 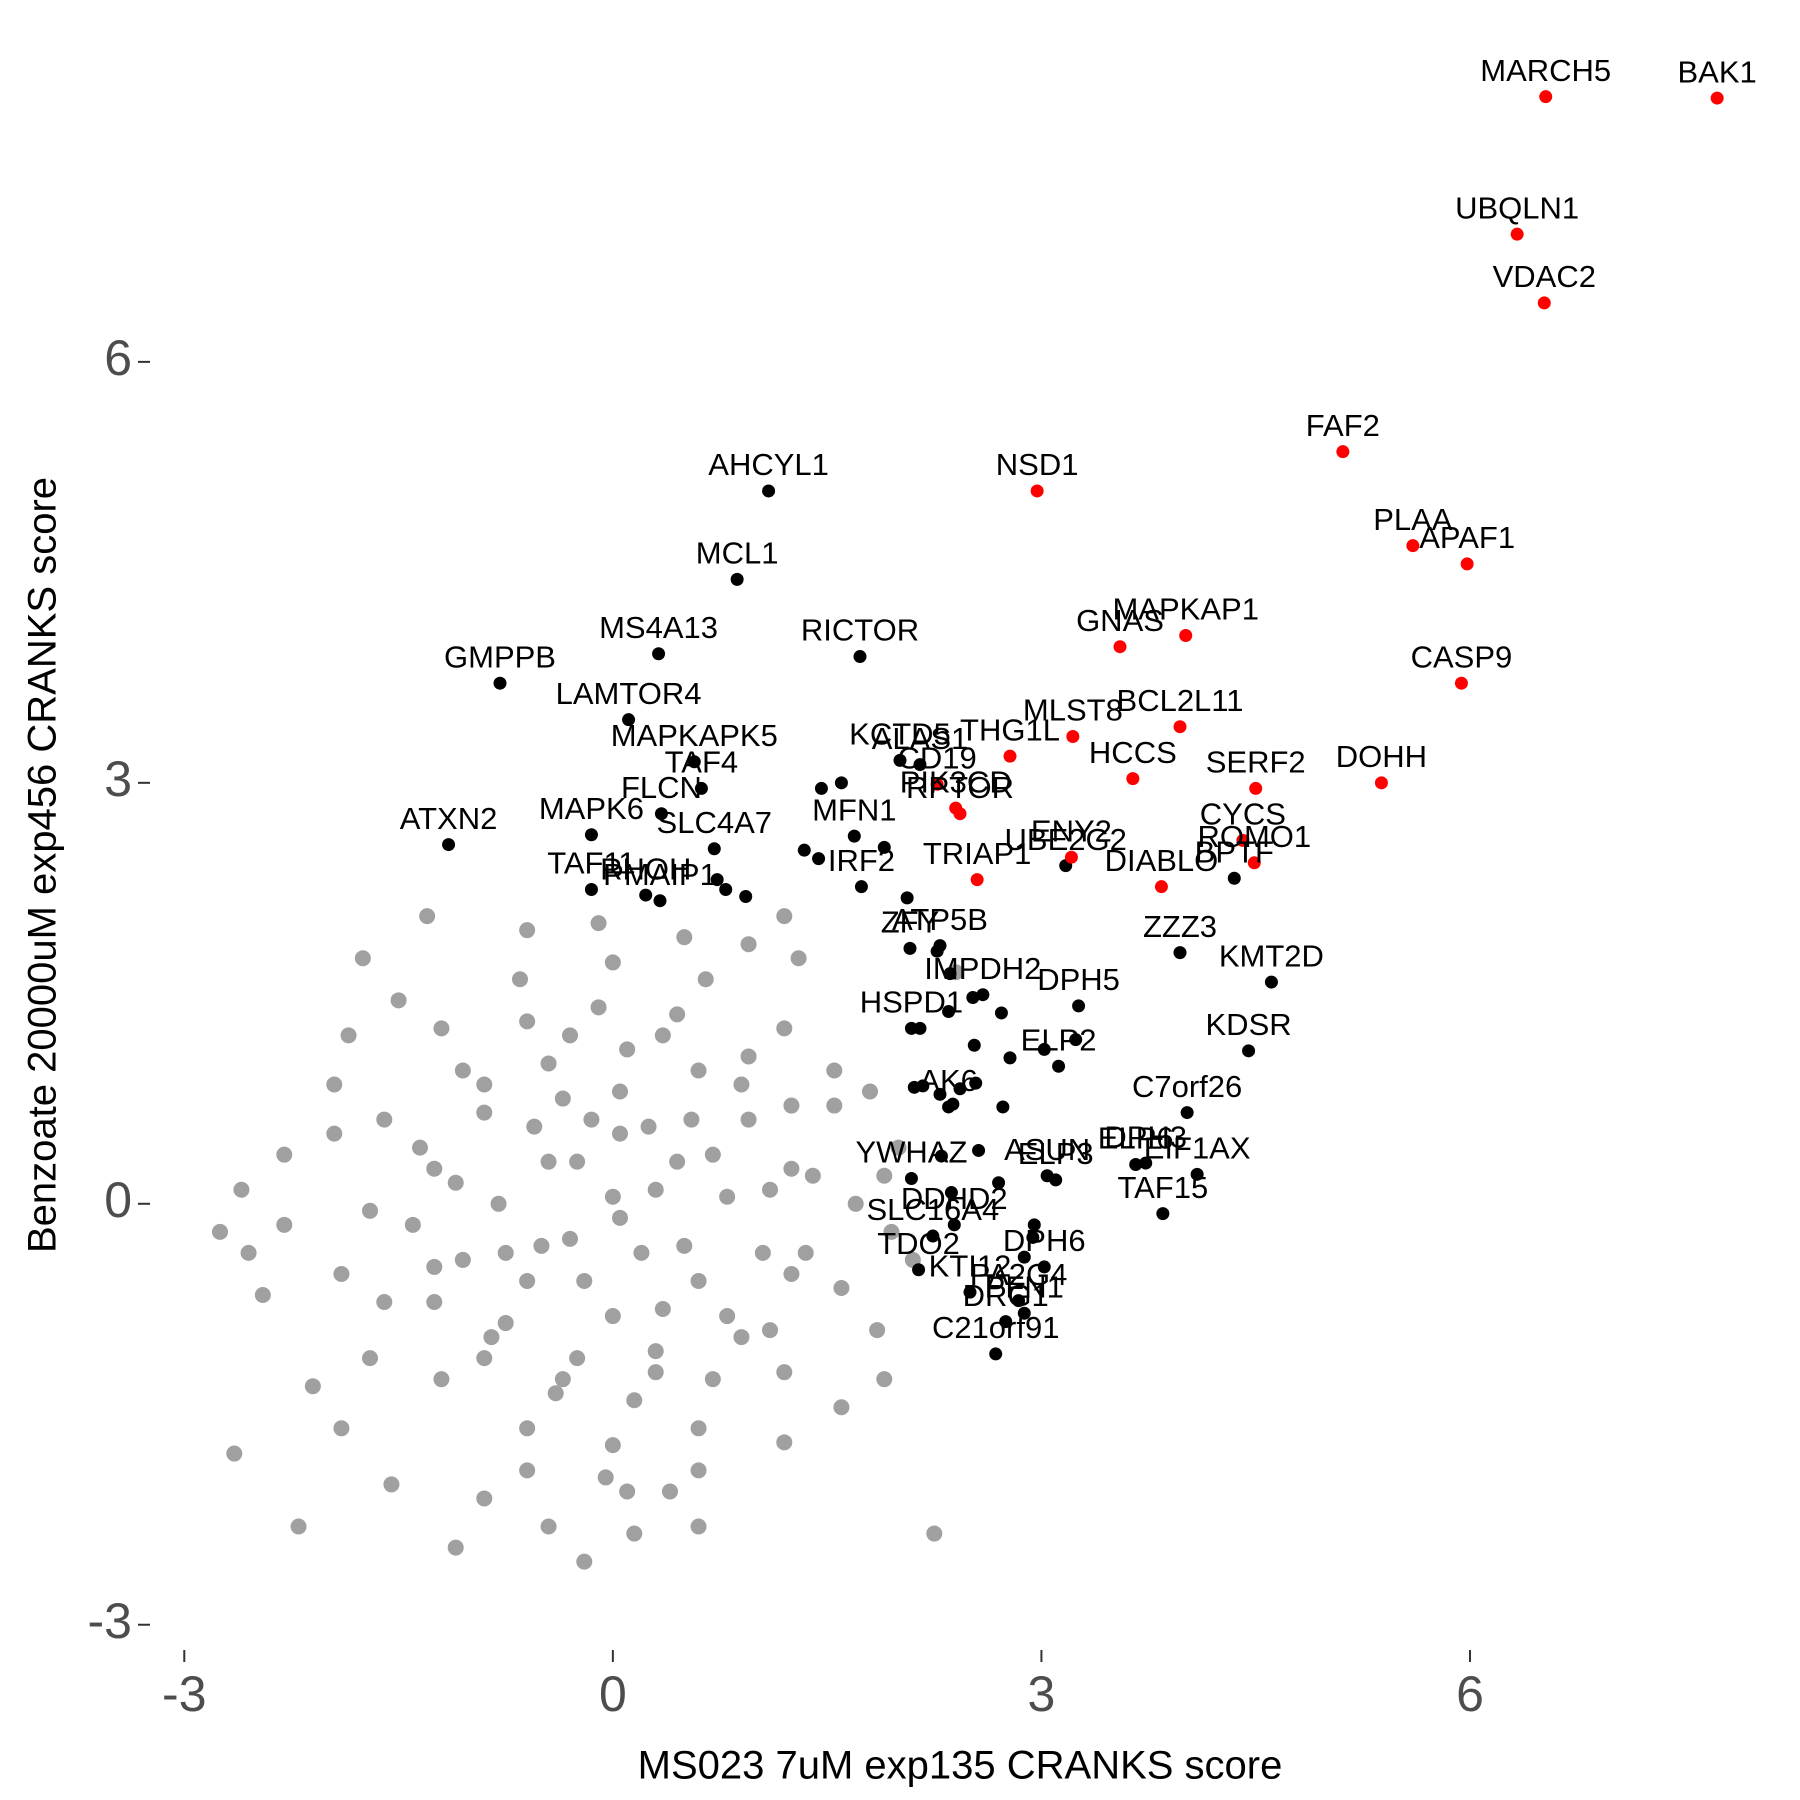 I want to click on point-label: TAF15, so click(x=1162, y=1187).